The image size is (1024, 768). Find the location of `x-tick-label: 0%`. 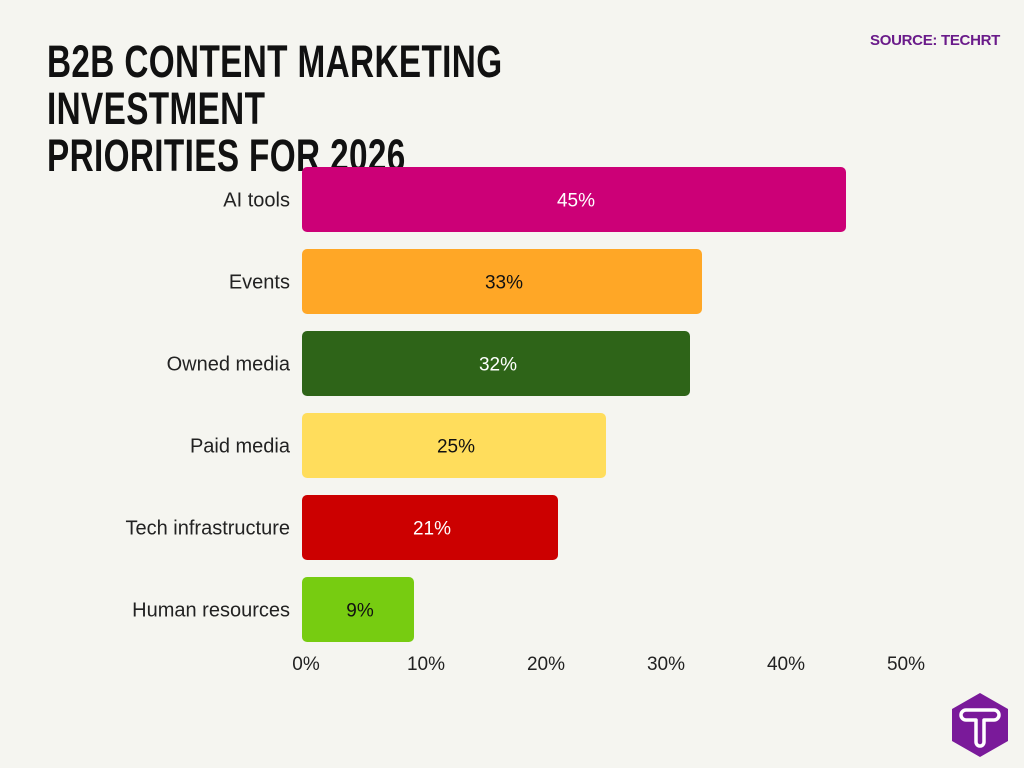

x-tick-label: 0% is located at coordinates (306, 664).